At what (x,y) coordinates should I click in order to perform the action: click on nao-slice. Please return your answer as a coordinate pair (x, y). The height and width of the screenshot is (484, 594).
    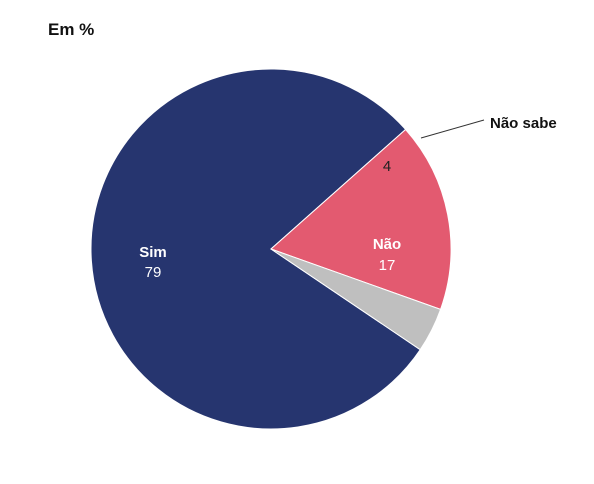
    Looking at the image, I should click on (361, 219).